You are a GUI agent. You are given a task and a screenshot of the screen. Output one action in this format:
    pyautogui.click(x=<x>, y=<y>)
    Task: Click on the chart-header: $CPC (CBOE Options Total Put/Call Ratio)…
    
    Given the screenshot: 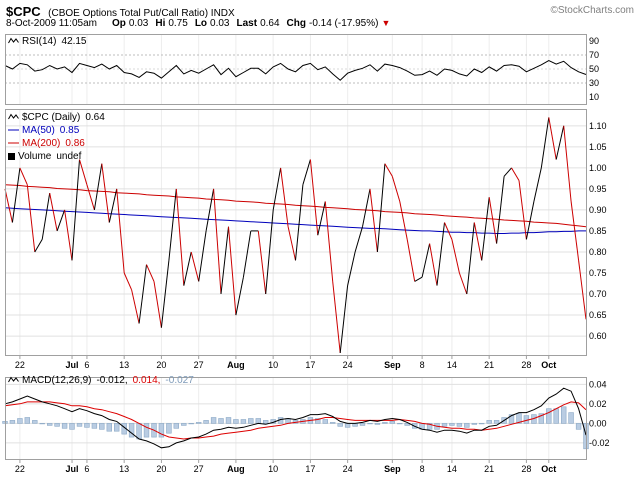 What is the action you would take?
    pyautogui.click(x=320, y=12)
    